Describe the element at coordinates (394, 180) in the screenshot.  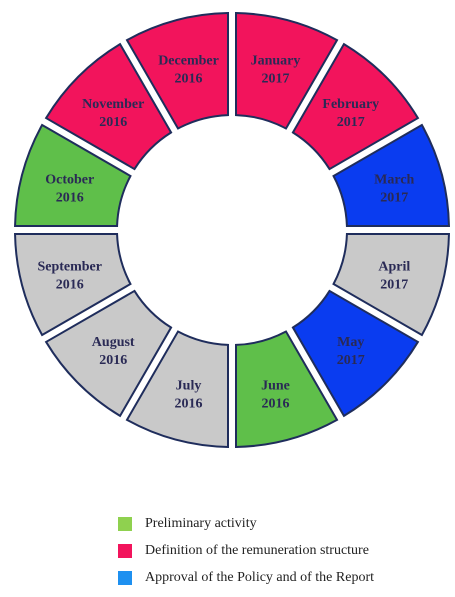
I see `segment-month: March` at that location.